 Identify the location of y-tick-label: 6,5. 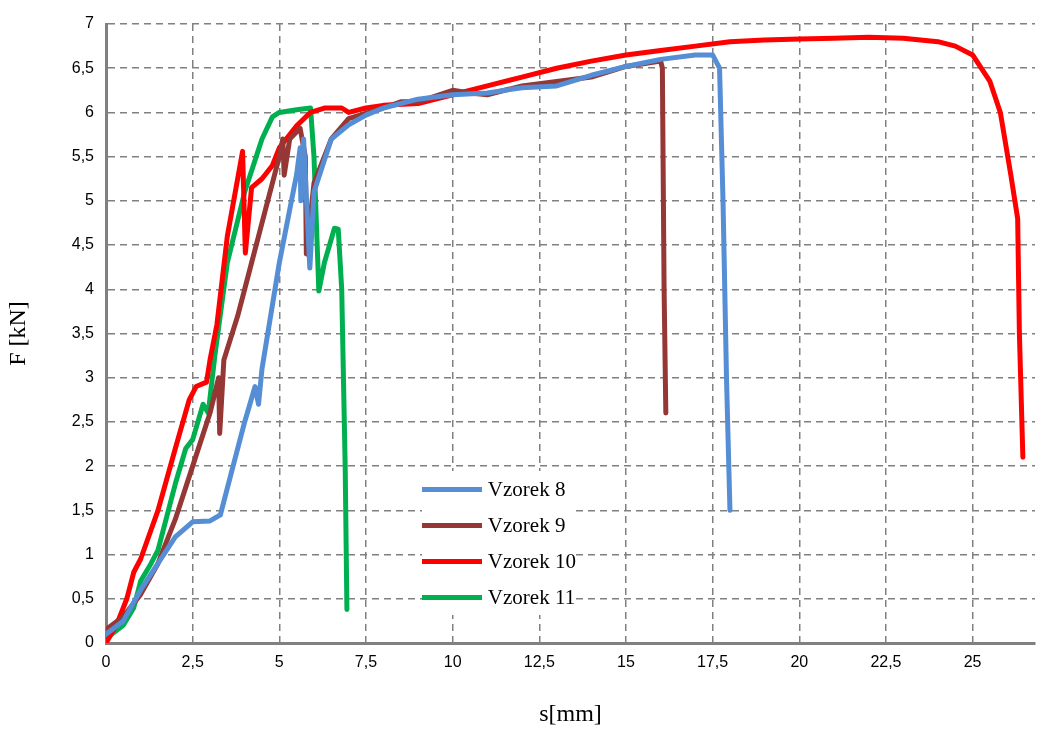
(83, 67).